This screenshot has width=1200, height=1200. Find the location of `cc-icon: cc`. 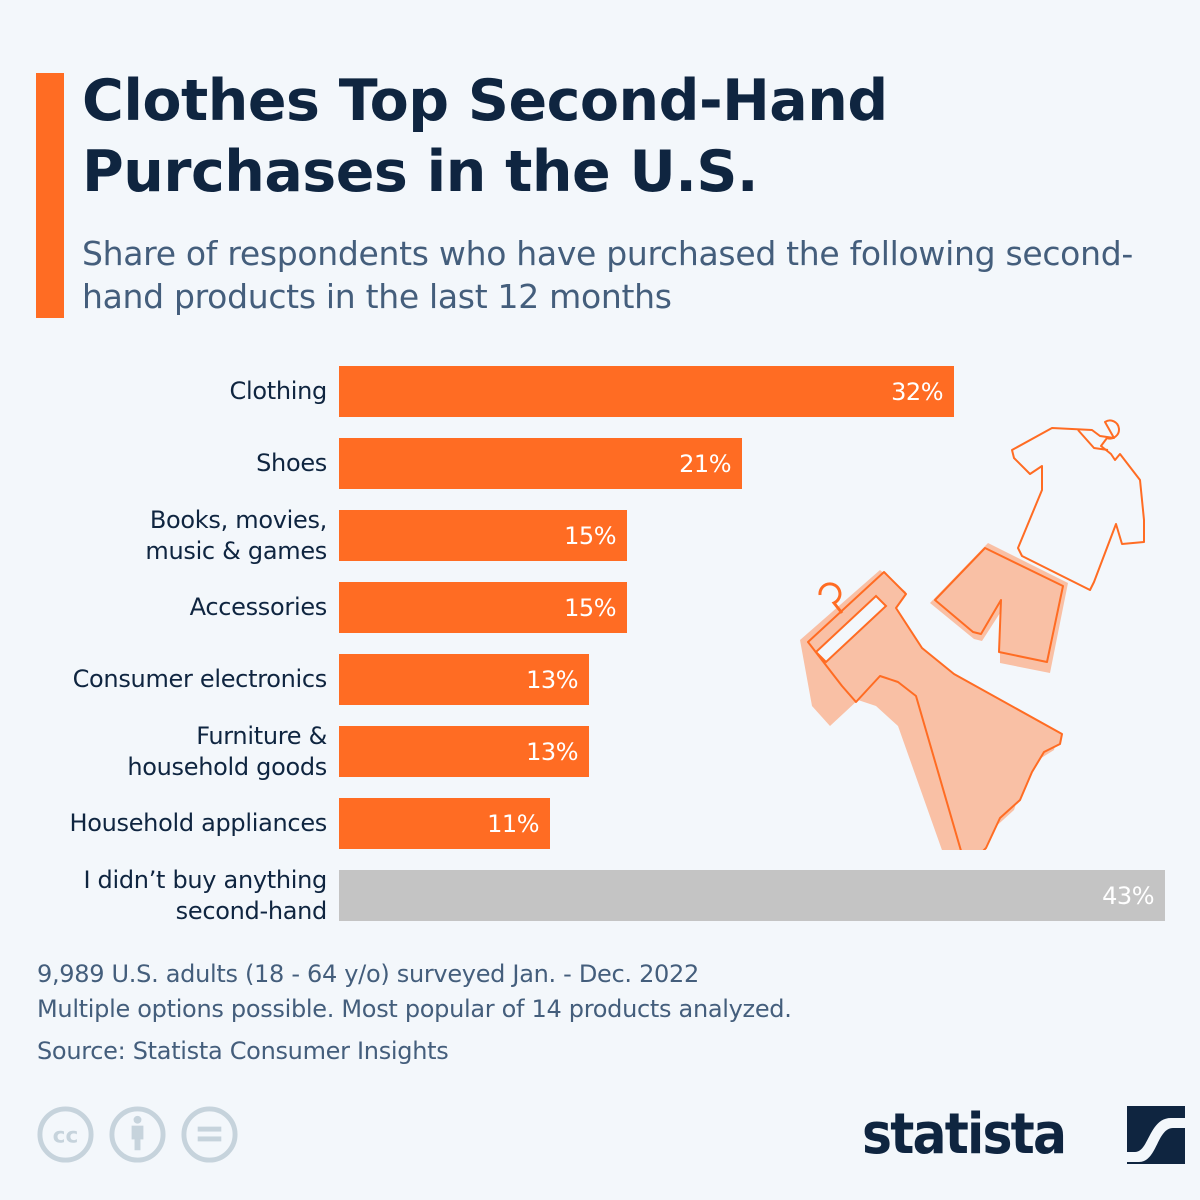

cc-icon: cc is located at coordinates (65, 1134).